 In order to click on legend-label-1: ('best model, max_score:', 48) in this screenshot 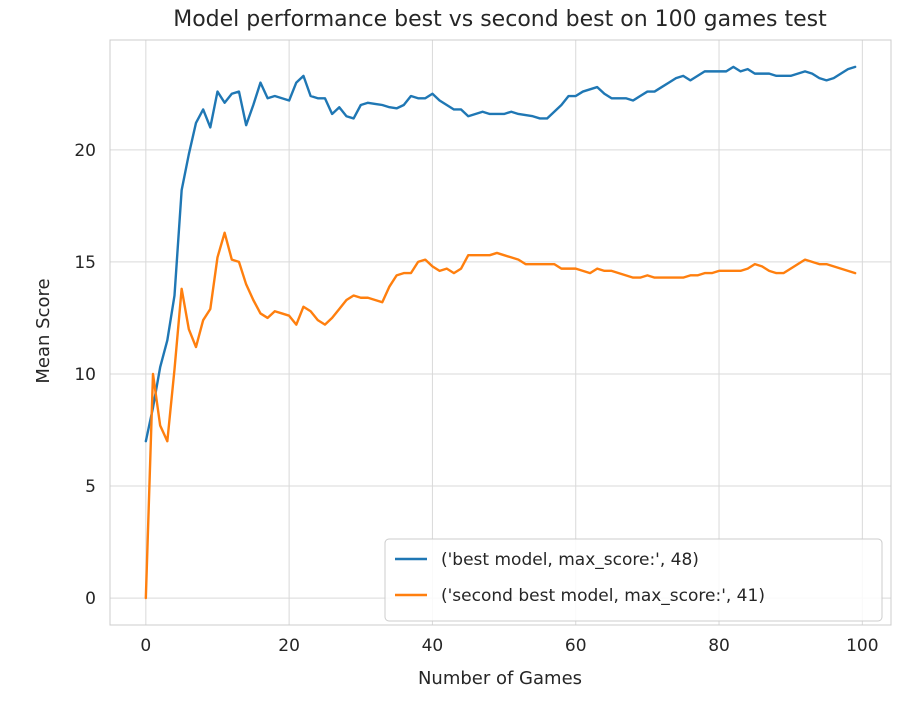, I will do `click(570, 560)`.